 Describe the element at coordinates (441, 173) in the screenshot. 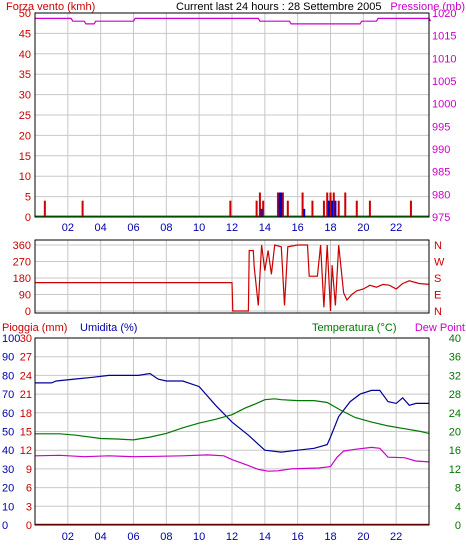

I see `pressure-tick-label: 985` at that location.